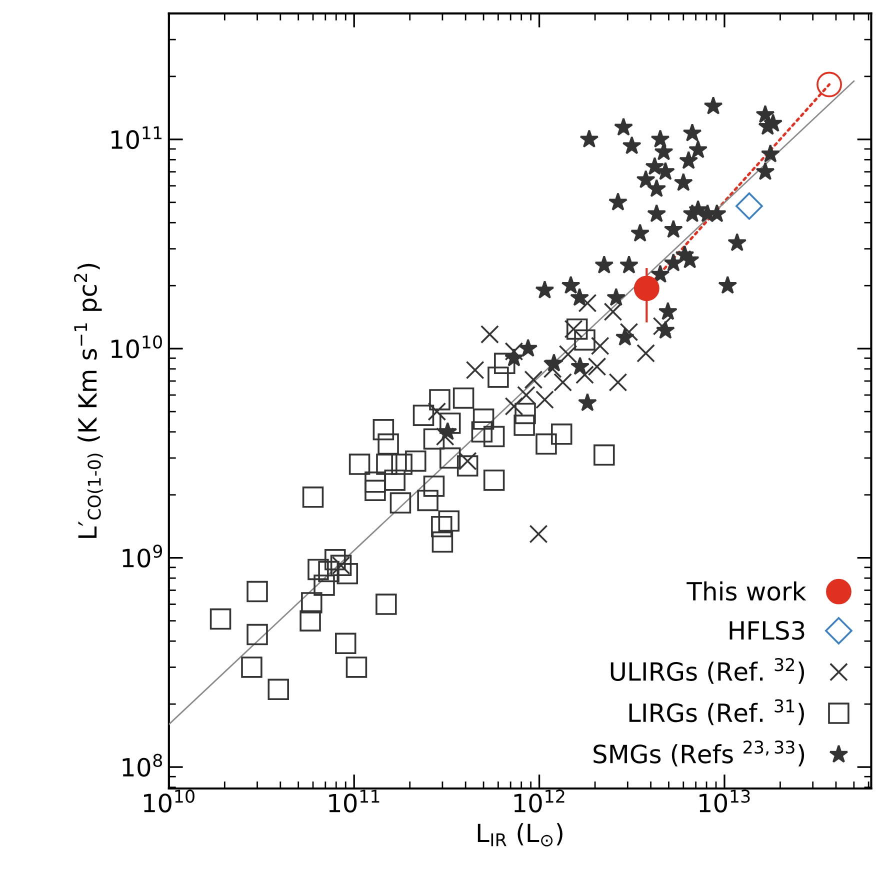 Image resolution: width=889 pixels, height=896 pixels. What do you see at coordinates (137, 346) in the screenshot?
I see `y-tick-label: 10$^{10}$` at bounding box center [137, 346].